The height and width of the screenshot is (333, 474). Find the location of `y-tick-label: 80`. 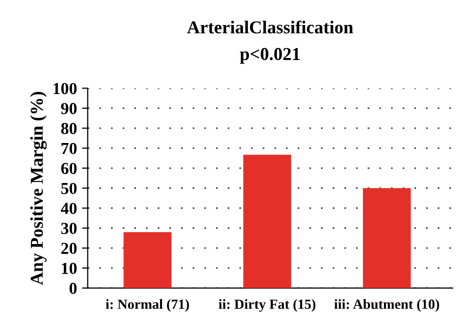

y-tick-label: 80 is located at coordinates (69, 128).